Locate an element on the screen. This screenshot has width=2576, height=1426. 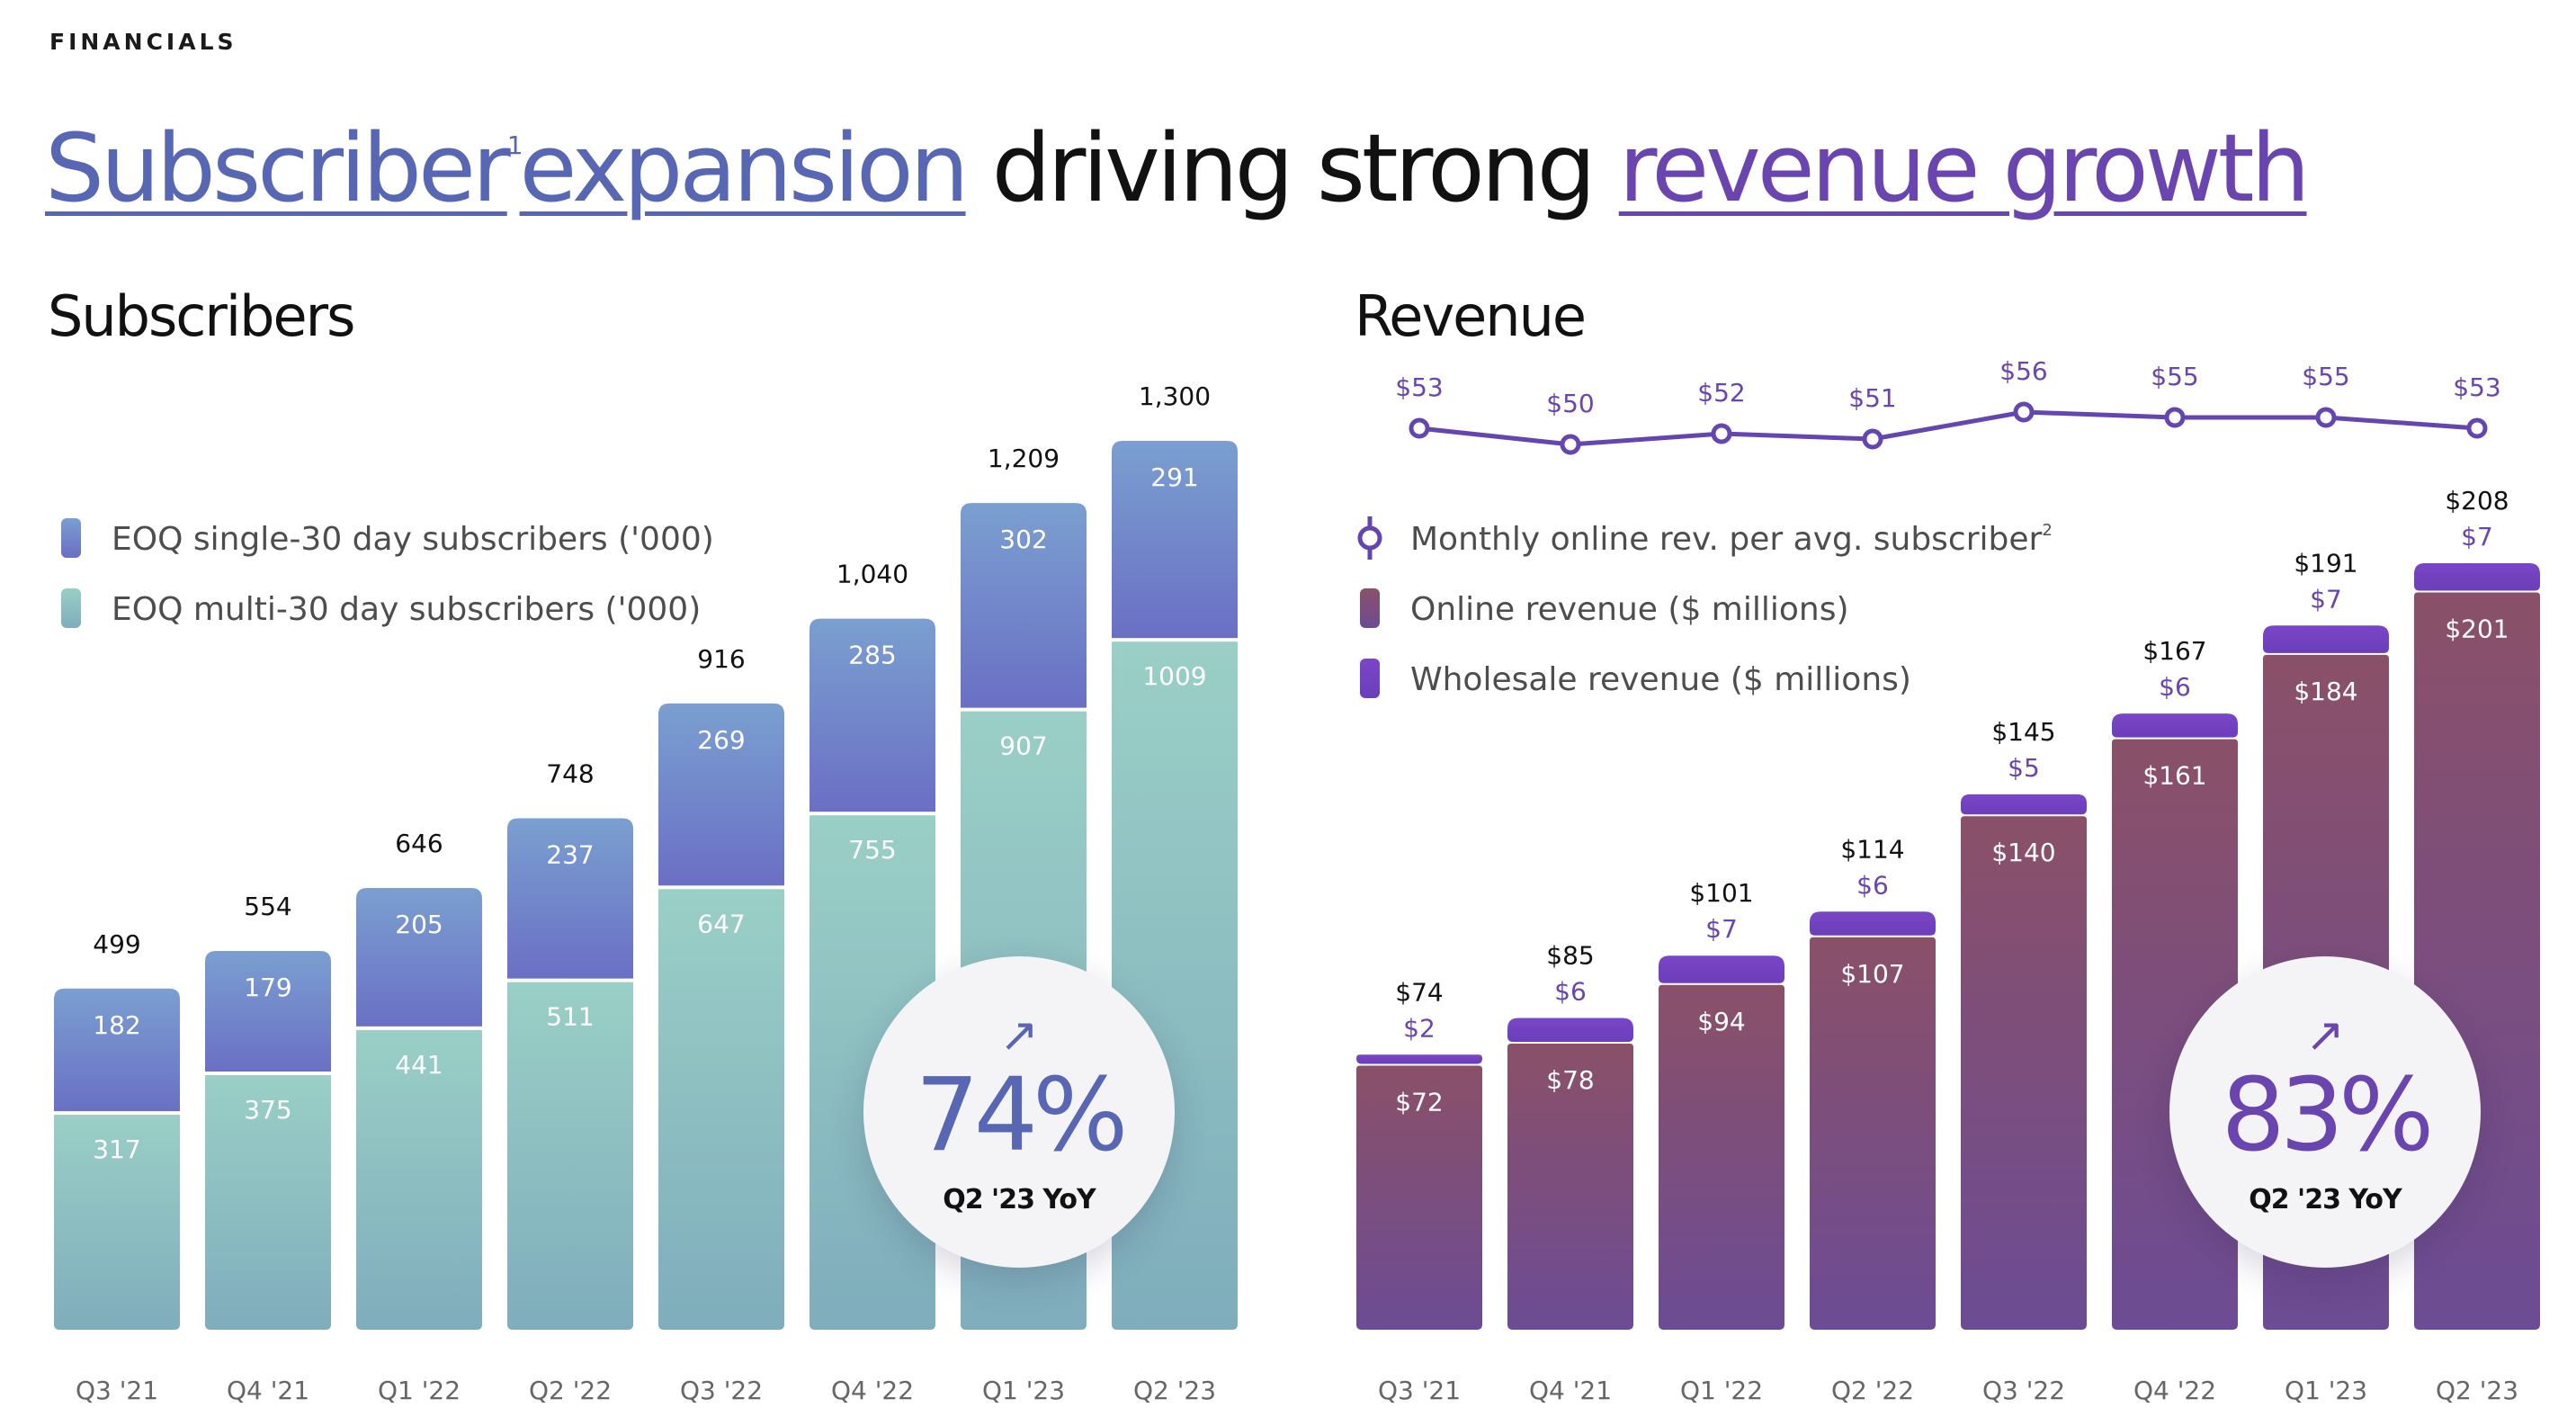
multi-30-value-label: 1009 is located at coordinates (1174, 676).